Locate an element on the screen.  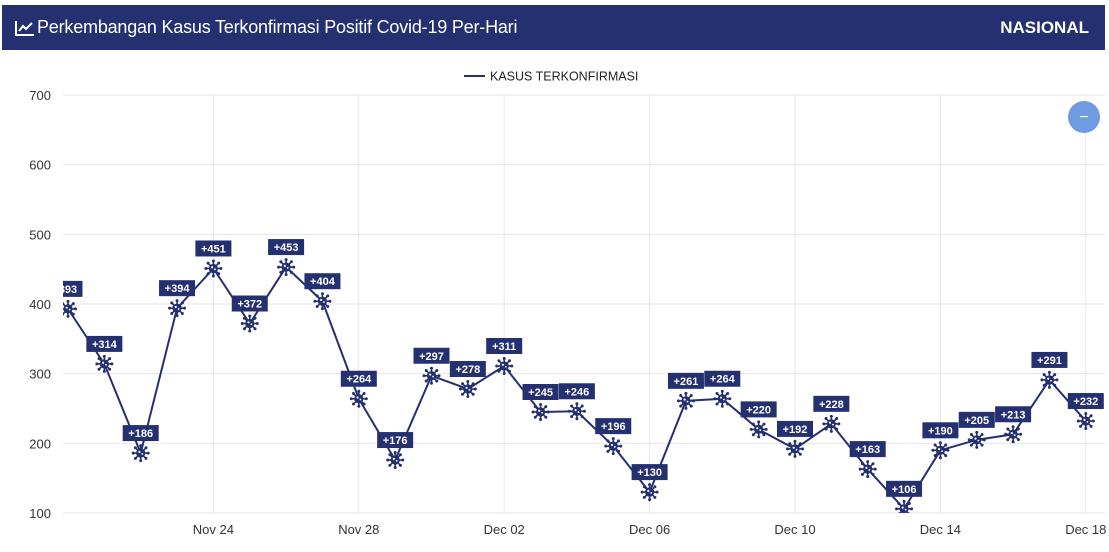
data-label: +311 is located at coordinates (504, 346).